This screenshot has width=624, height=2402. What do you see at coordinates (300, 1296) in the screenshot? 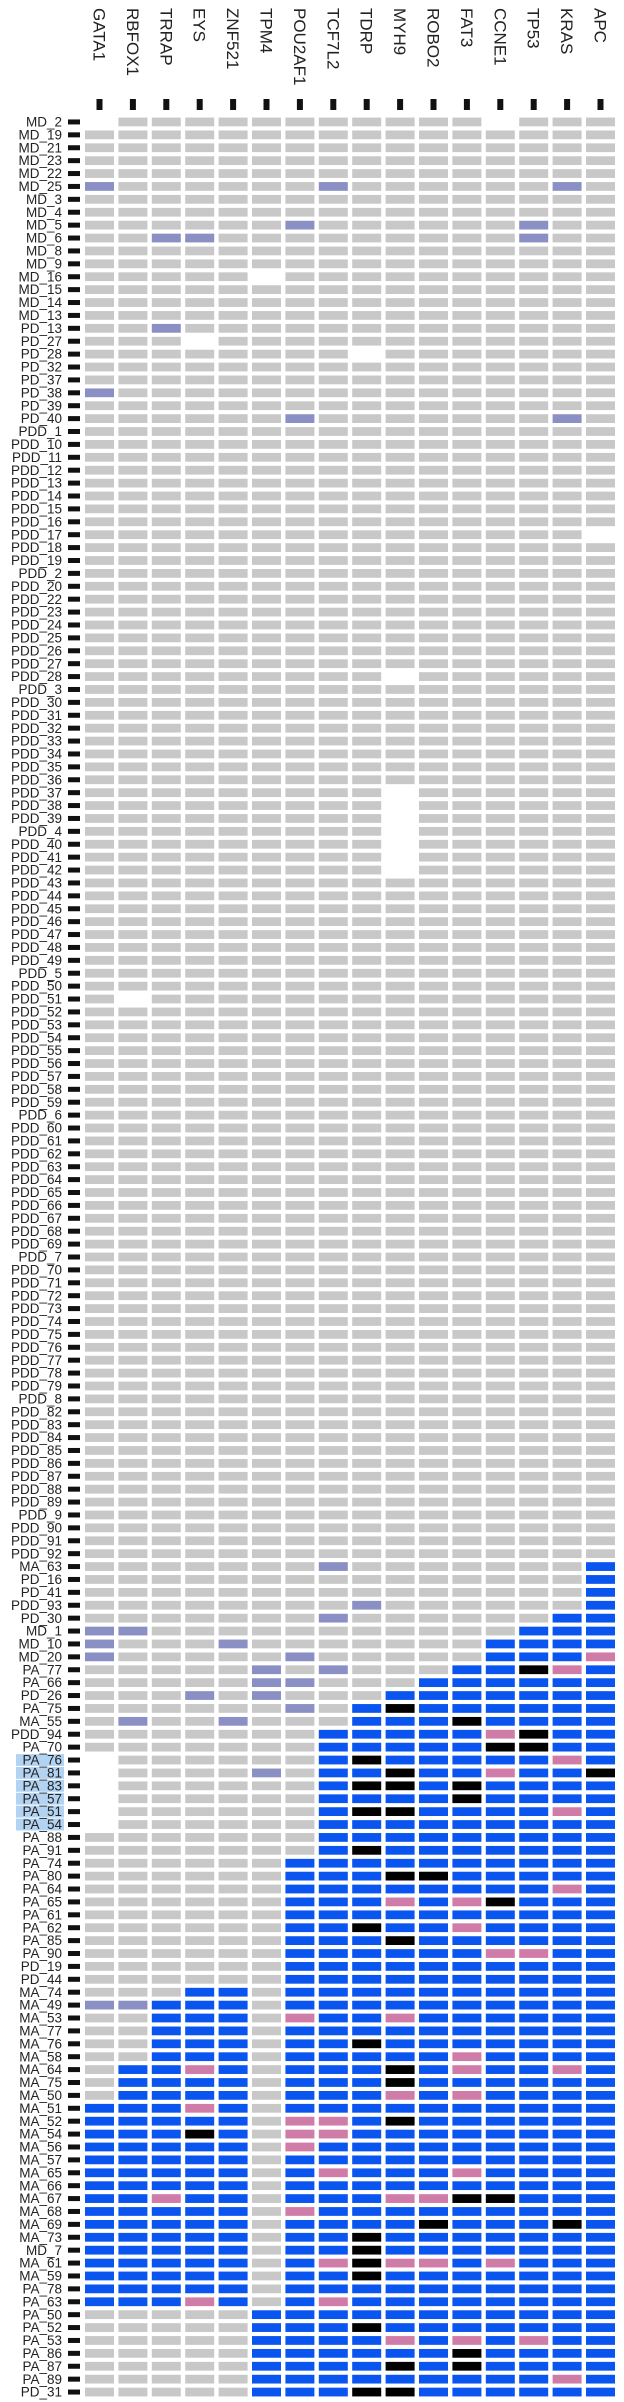
I see `cell-pdd-72-pou2af1` at bounding box center [300, 1296].